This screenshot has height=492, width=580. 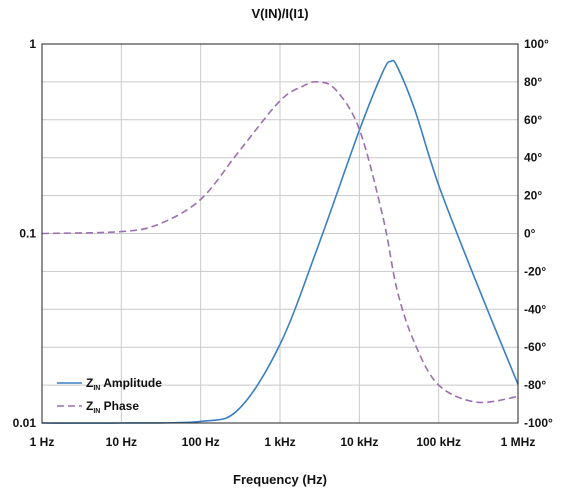 What do you see at coordinates (25, 423) in the screenshot?
I see `y-left-tick-label: 0.01` at bounding box center [25, 423].